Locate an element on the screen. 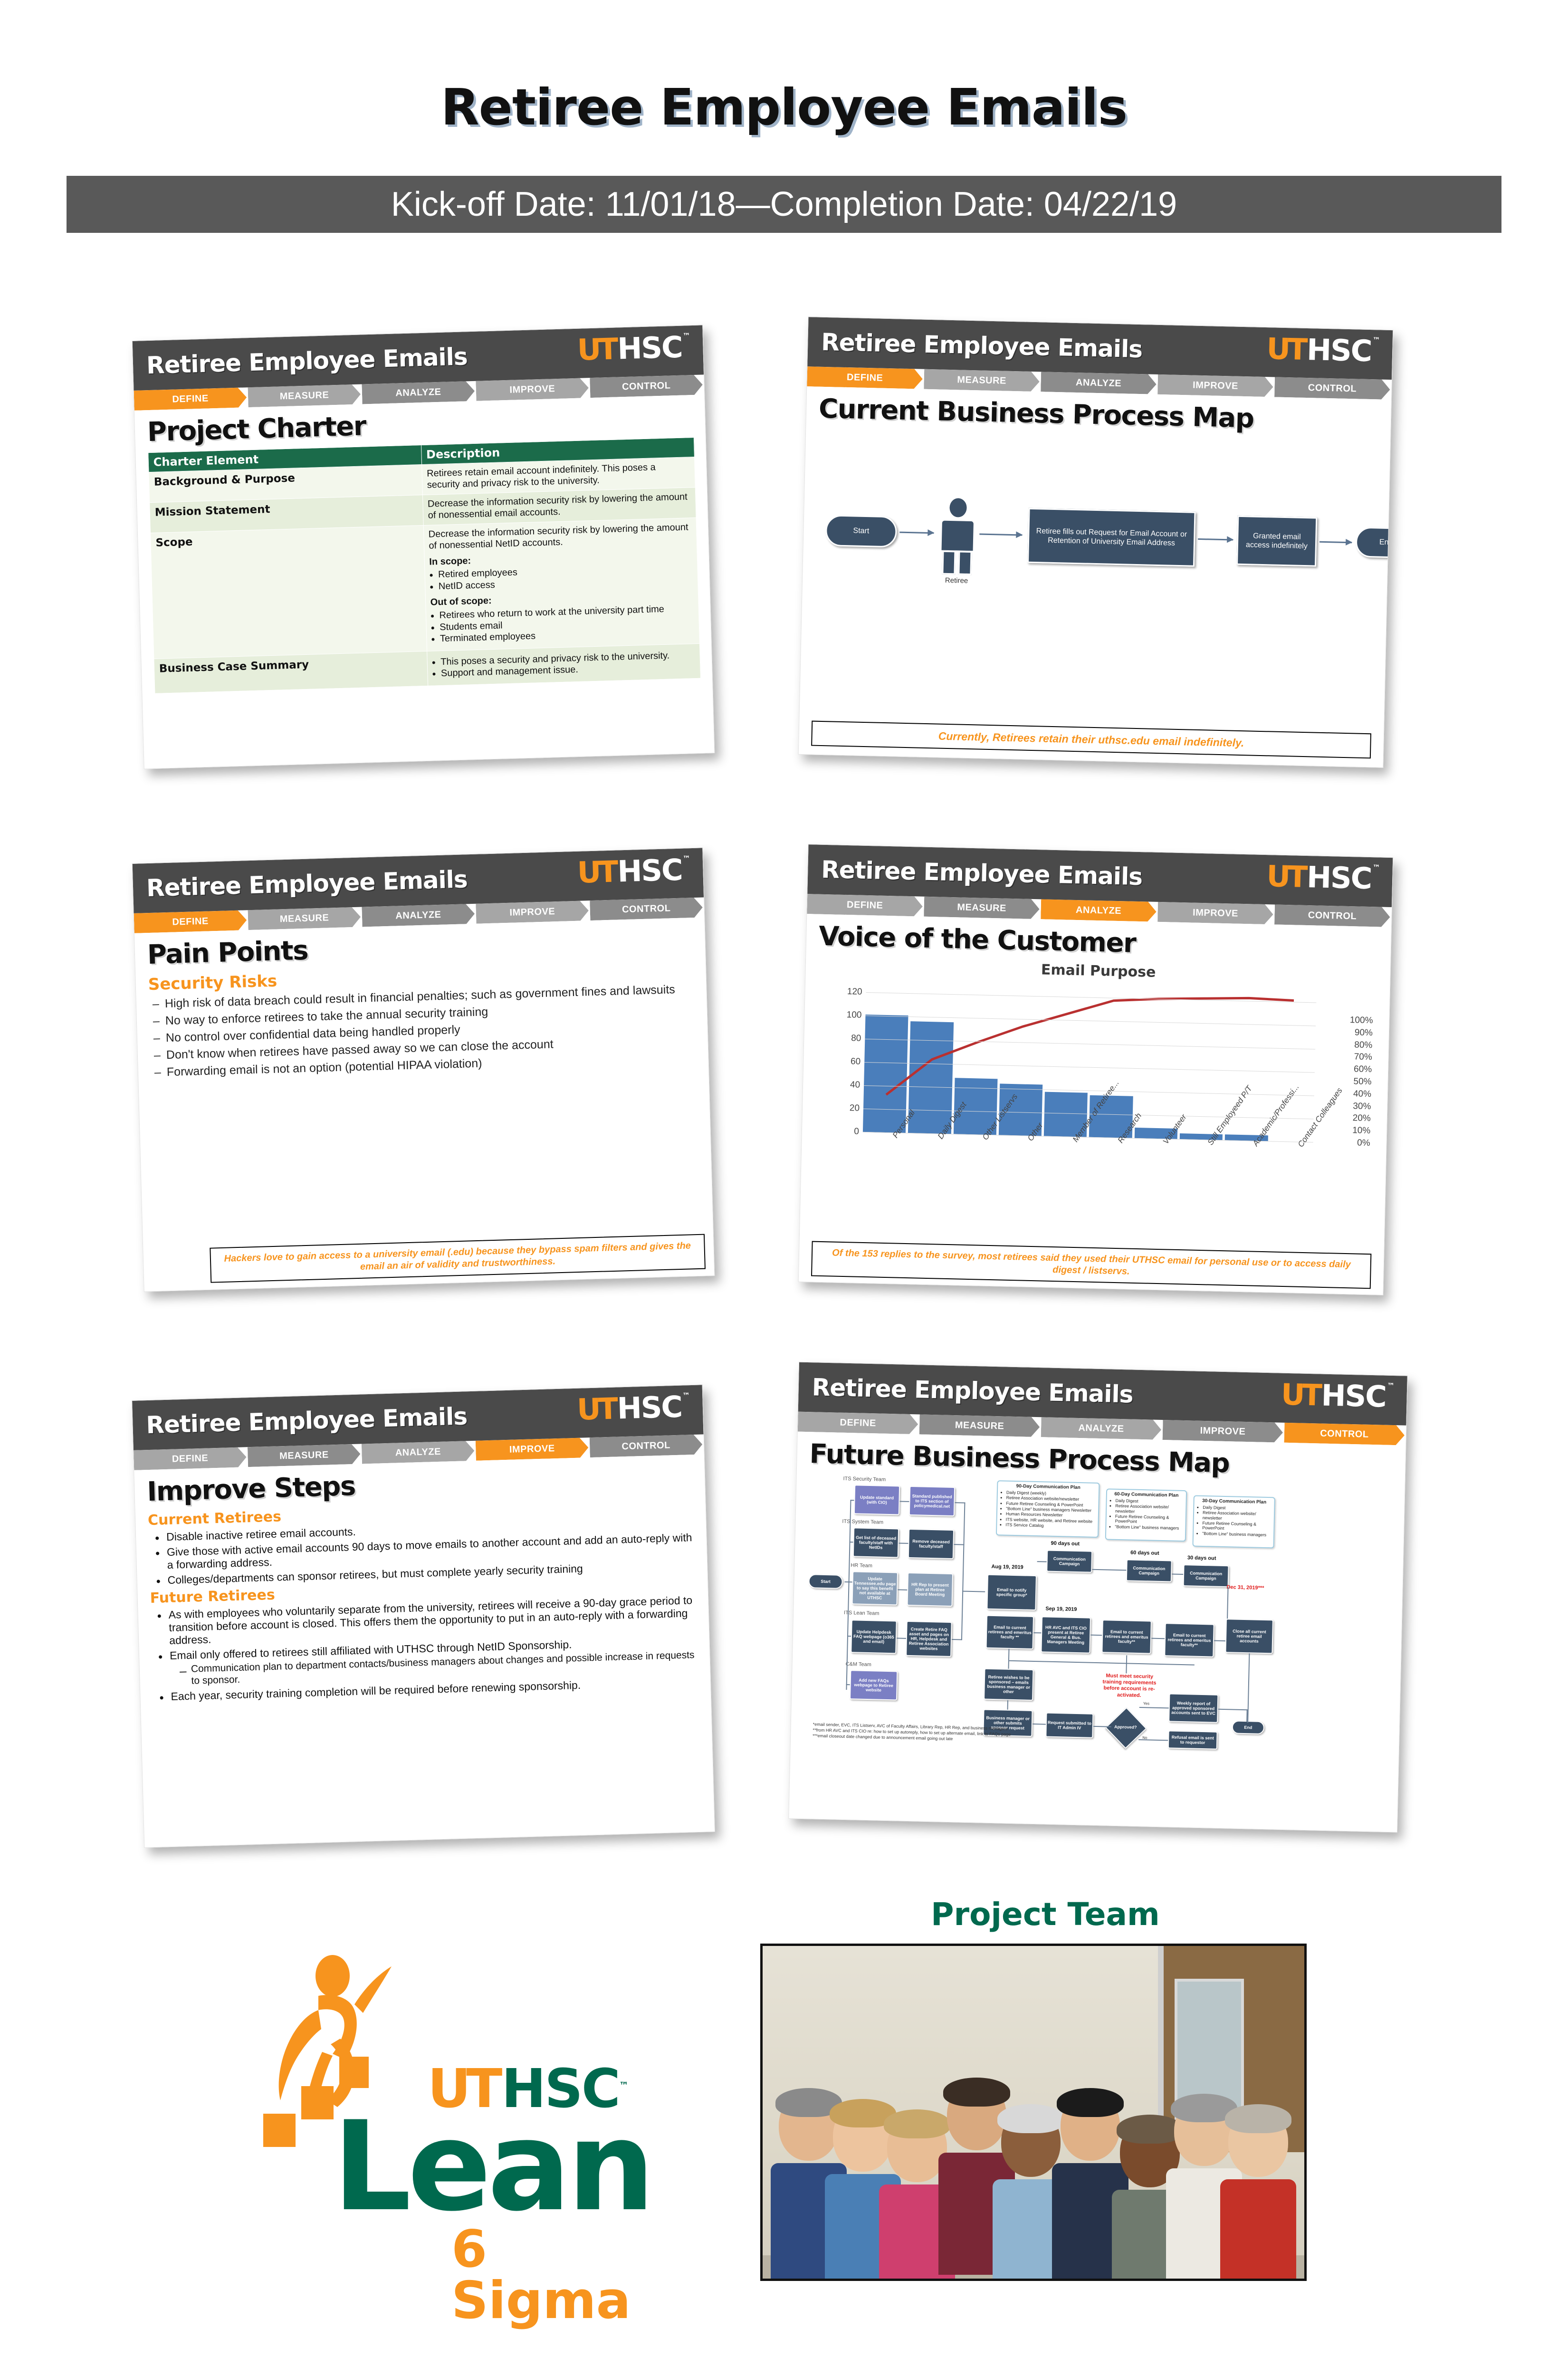 The width and height of the screenshot is (1568, 2376). chart-y2-tick: 70% is located at coordinates (1363, 1057).